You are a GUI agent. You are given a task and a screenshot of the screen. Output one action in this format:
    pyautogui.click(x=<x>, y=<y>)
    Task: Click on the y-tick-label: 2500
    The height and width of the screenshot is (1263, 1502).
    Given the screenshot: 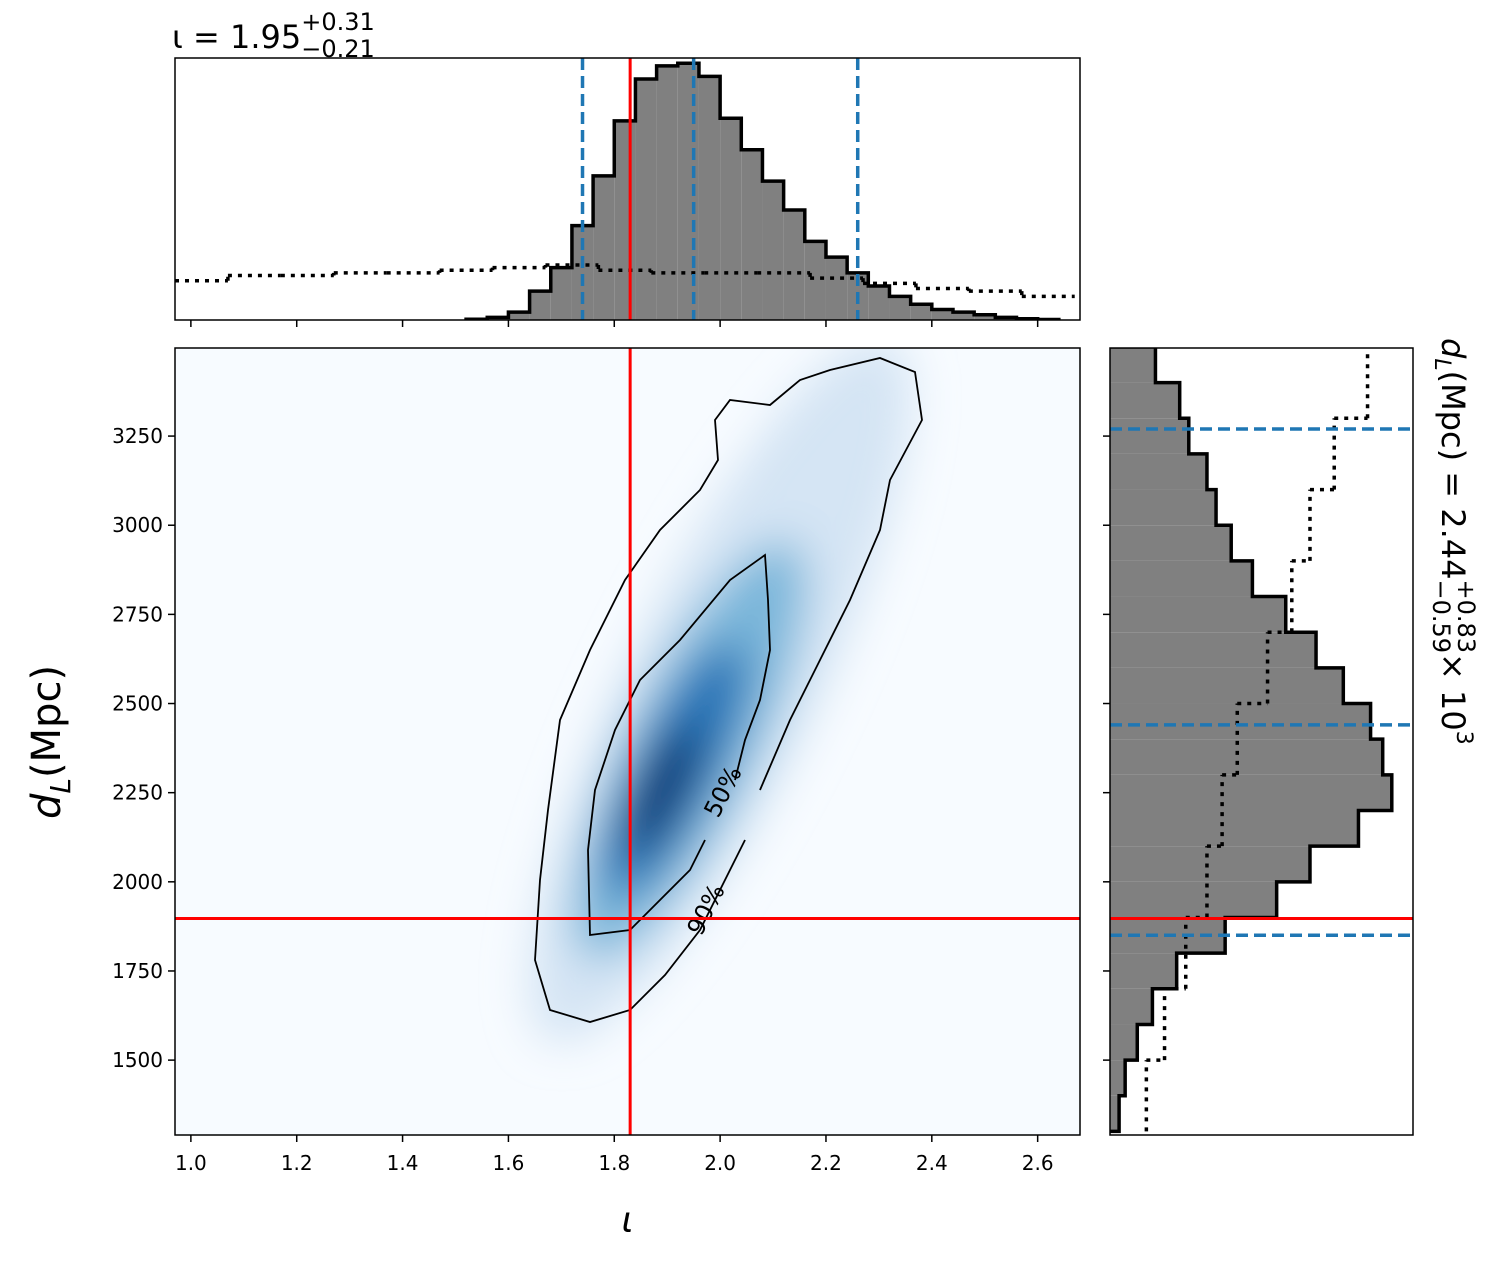 What is the action you would take?
    pyautogui.click(x=137, y=704)
    